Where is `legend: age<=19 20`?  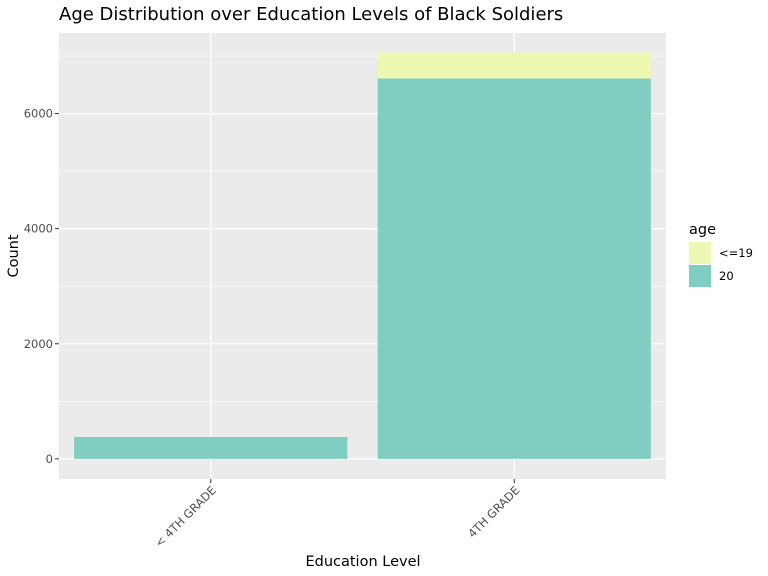
legend: age<=19 20 is located at coordinates (721, 254).